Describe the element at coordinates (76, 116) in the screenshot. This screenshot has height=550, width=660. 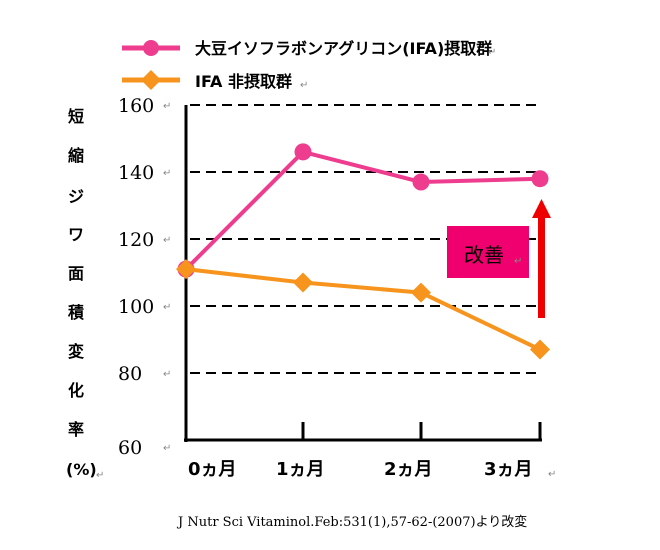
I see `y-axis-label-char: 短` at that location.